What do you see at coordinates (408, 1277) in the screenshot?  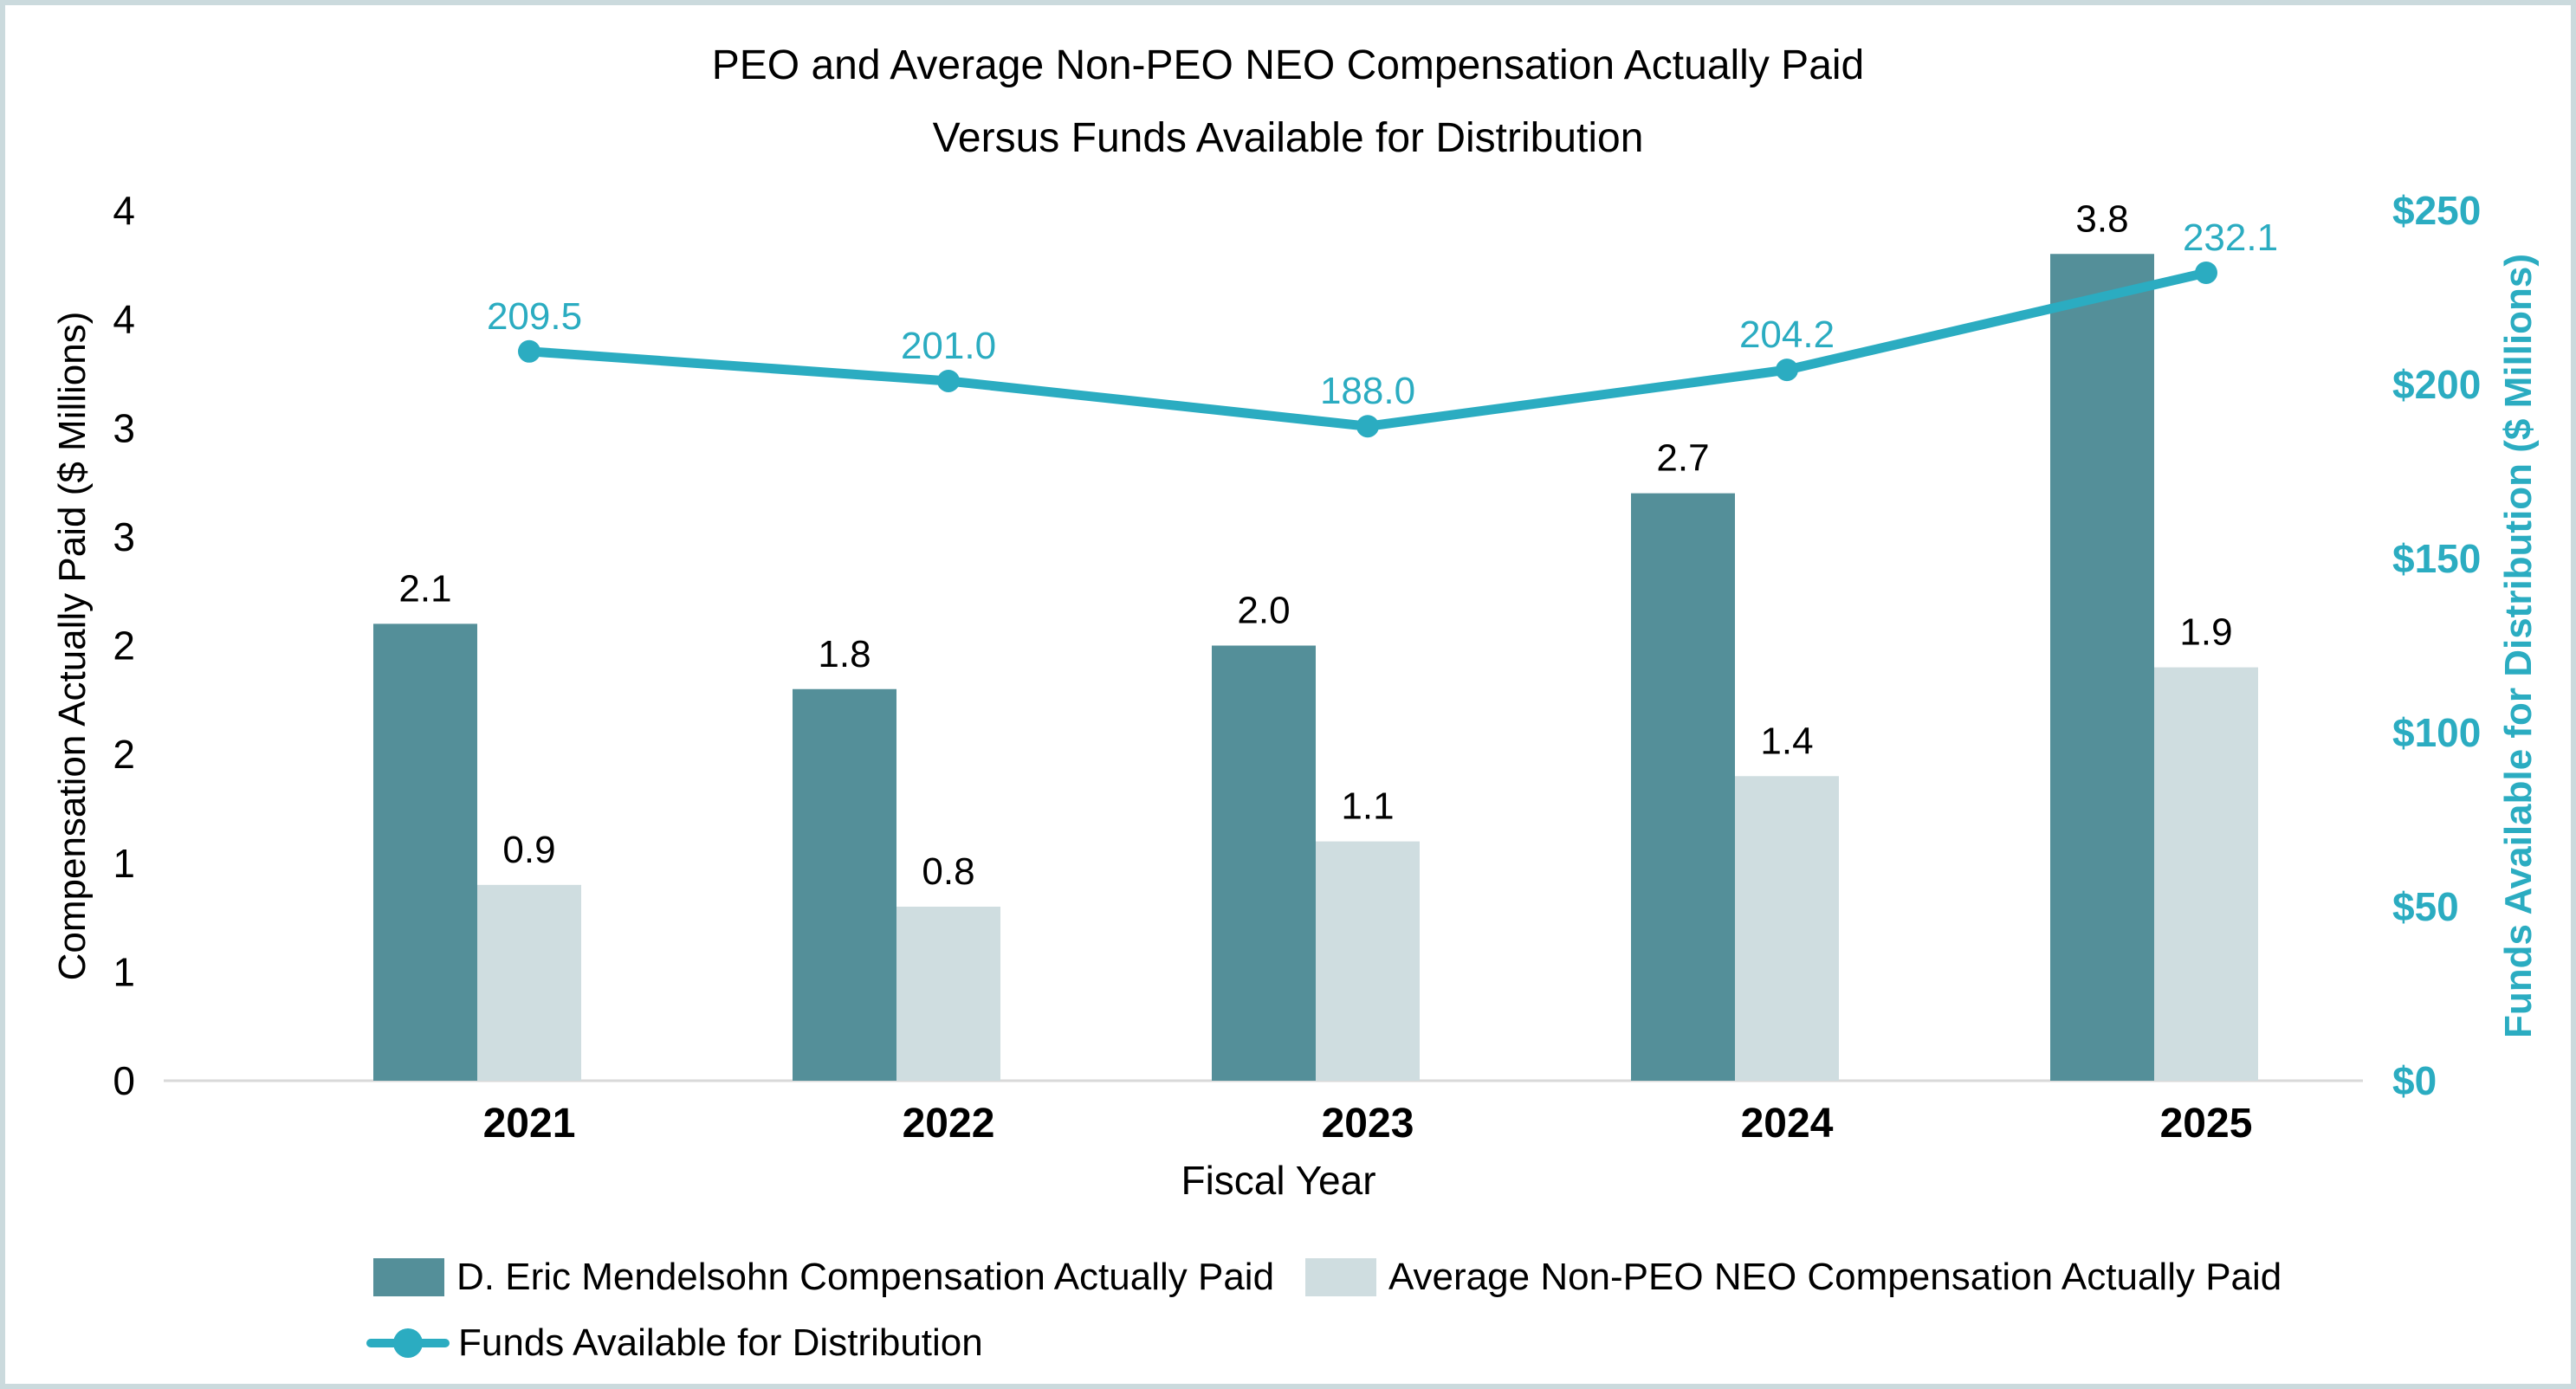 I see `legend-swatch-peo` at bounding box center [408, 1277].